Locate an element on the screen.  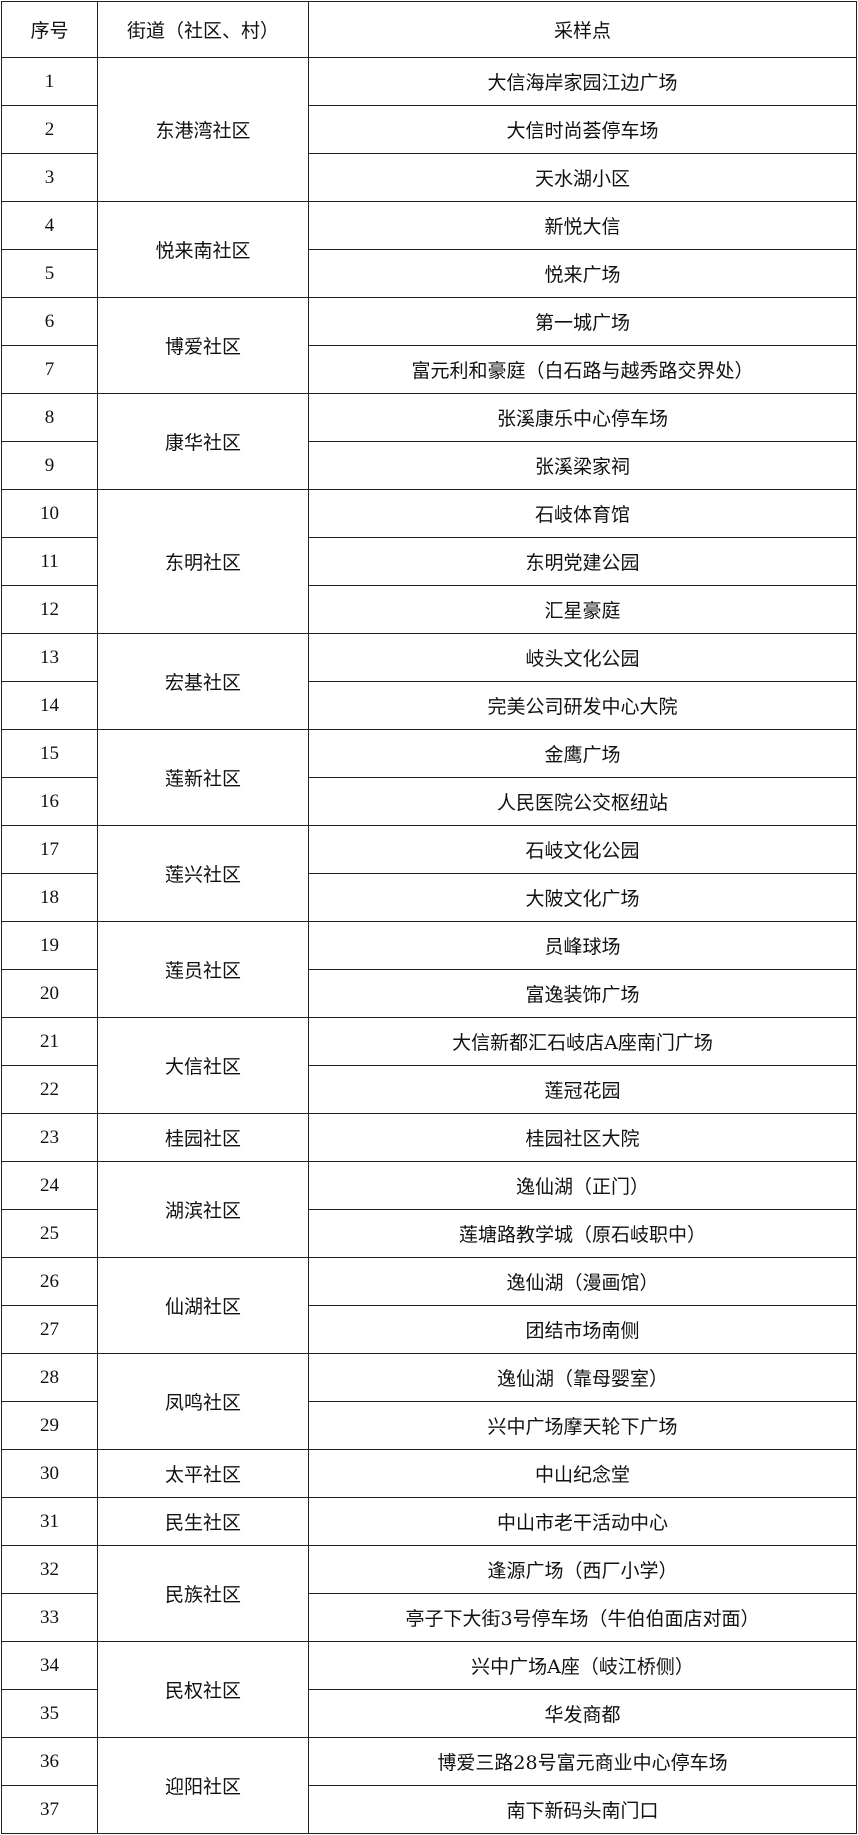
street-cell: 莲新社区 is located at coordinates (203, 777).